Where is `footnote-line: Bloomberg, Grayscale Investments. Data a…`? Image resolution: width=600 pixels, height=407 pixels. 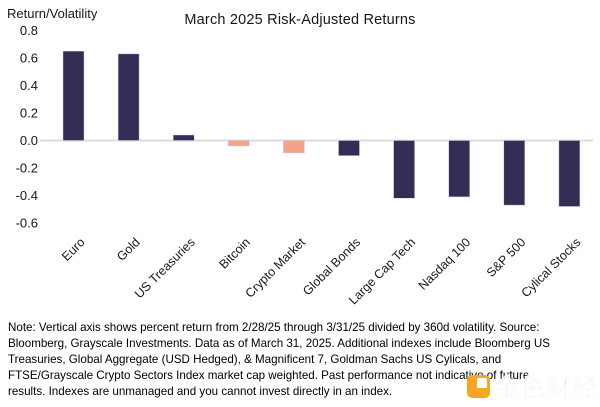 footnote-line: Bloomberg, Grayscale Investments. Data a… is located at coordinates (279, 343).